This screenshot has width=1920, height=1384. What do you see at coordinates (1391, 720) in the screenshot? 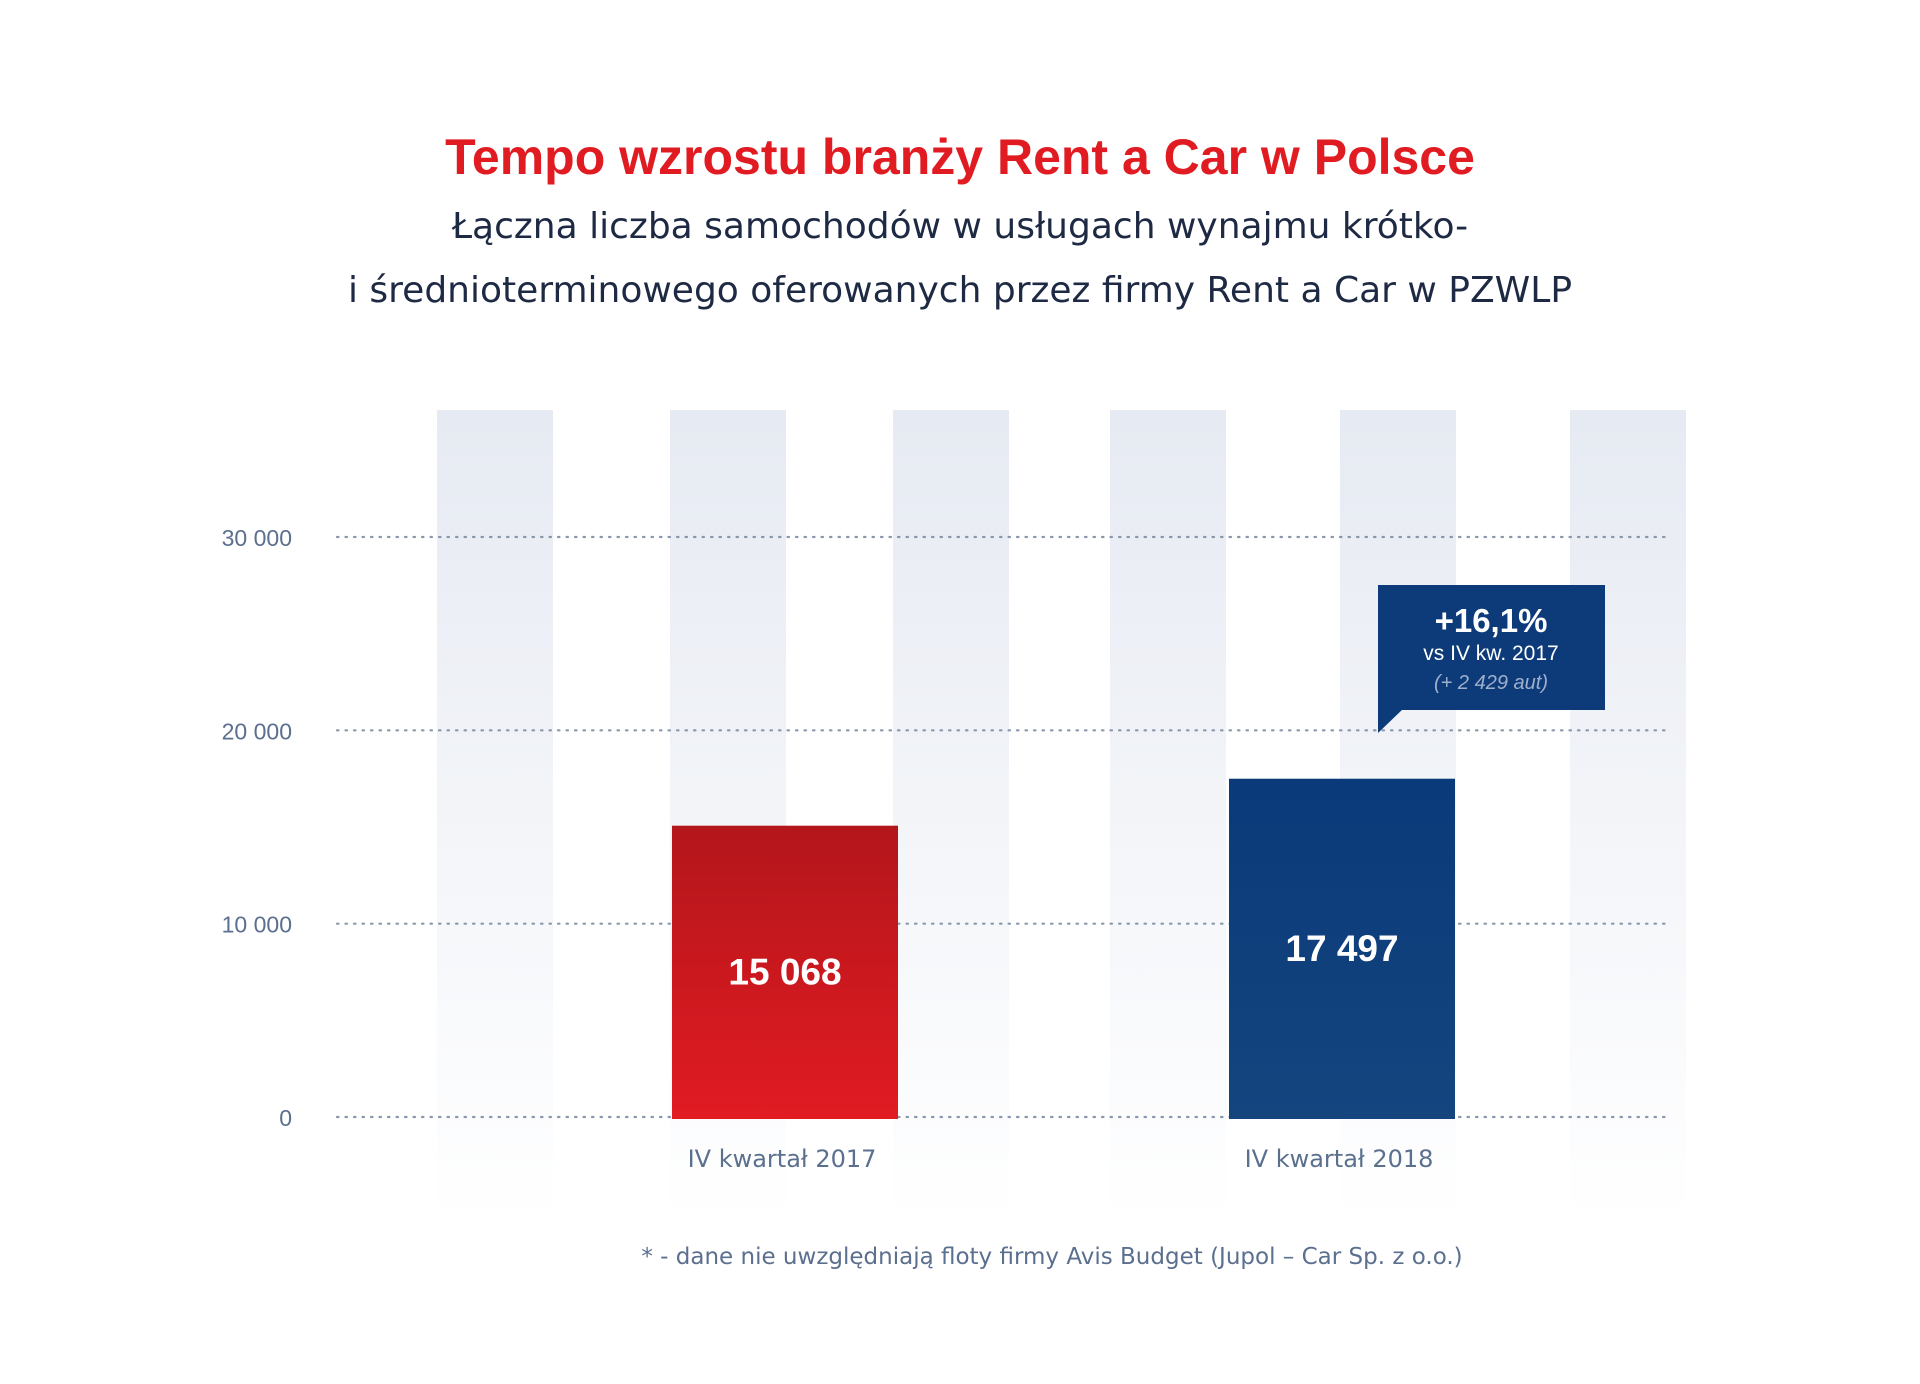
I see `callout-pointer` at bounding box center [1391, 720].